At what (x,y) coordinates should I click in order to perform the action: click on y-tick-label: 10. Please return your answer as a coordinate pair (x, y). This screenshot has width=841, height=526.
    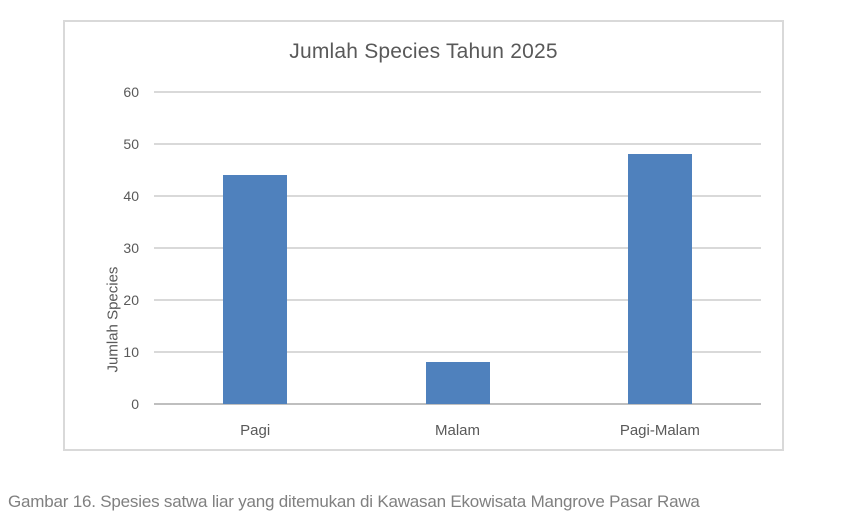
    Looking at the image, I should click on (131, 352).